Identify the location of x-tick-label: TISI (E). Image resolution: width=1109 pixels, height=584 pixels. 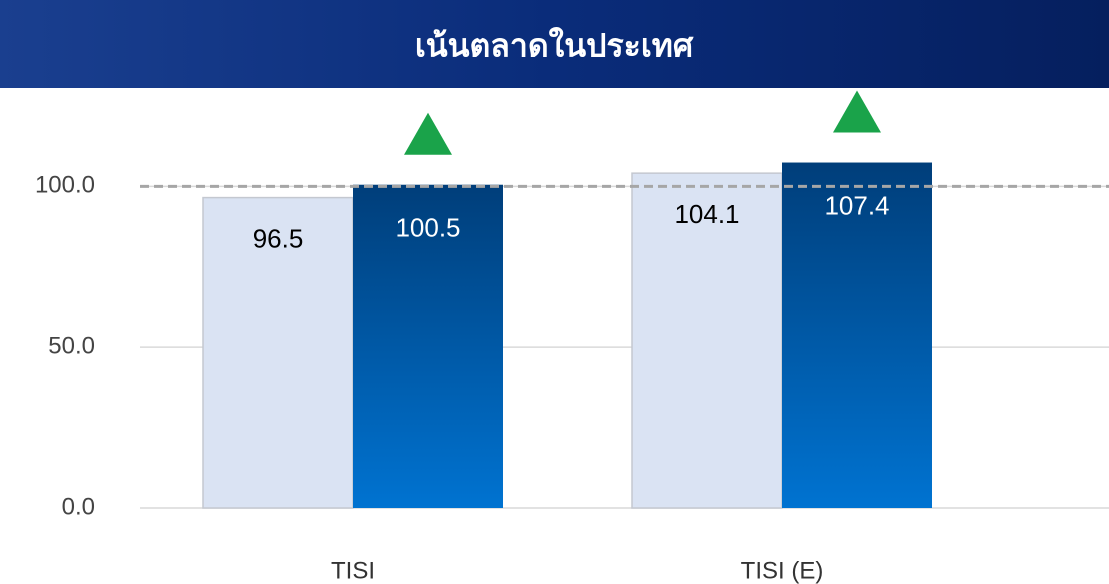
(782, 570).